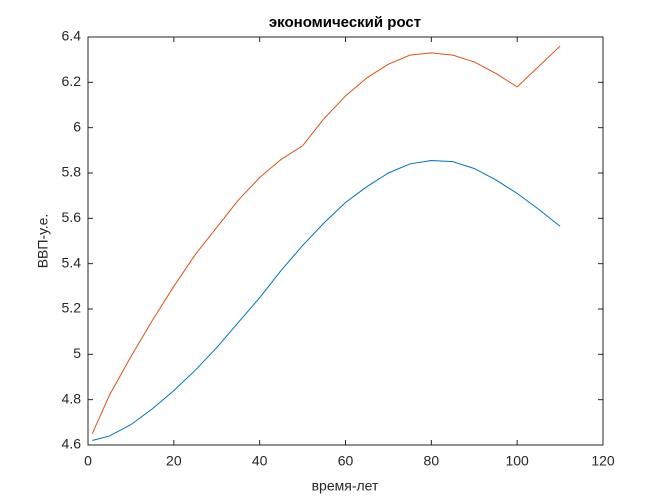 The image size is (667, 500). Describe the element at coordinates (432, 461) in the screenshot. I see `x-tick-label: 80` at that location.